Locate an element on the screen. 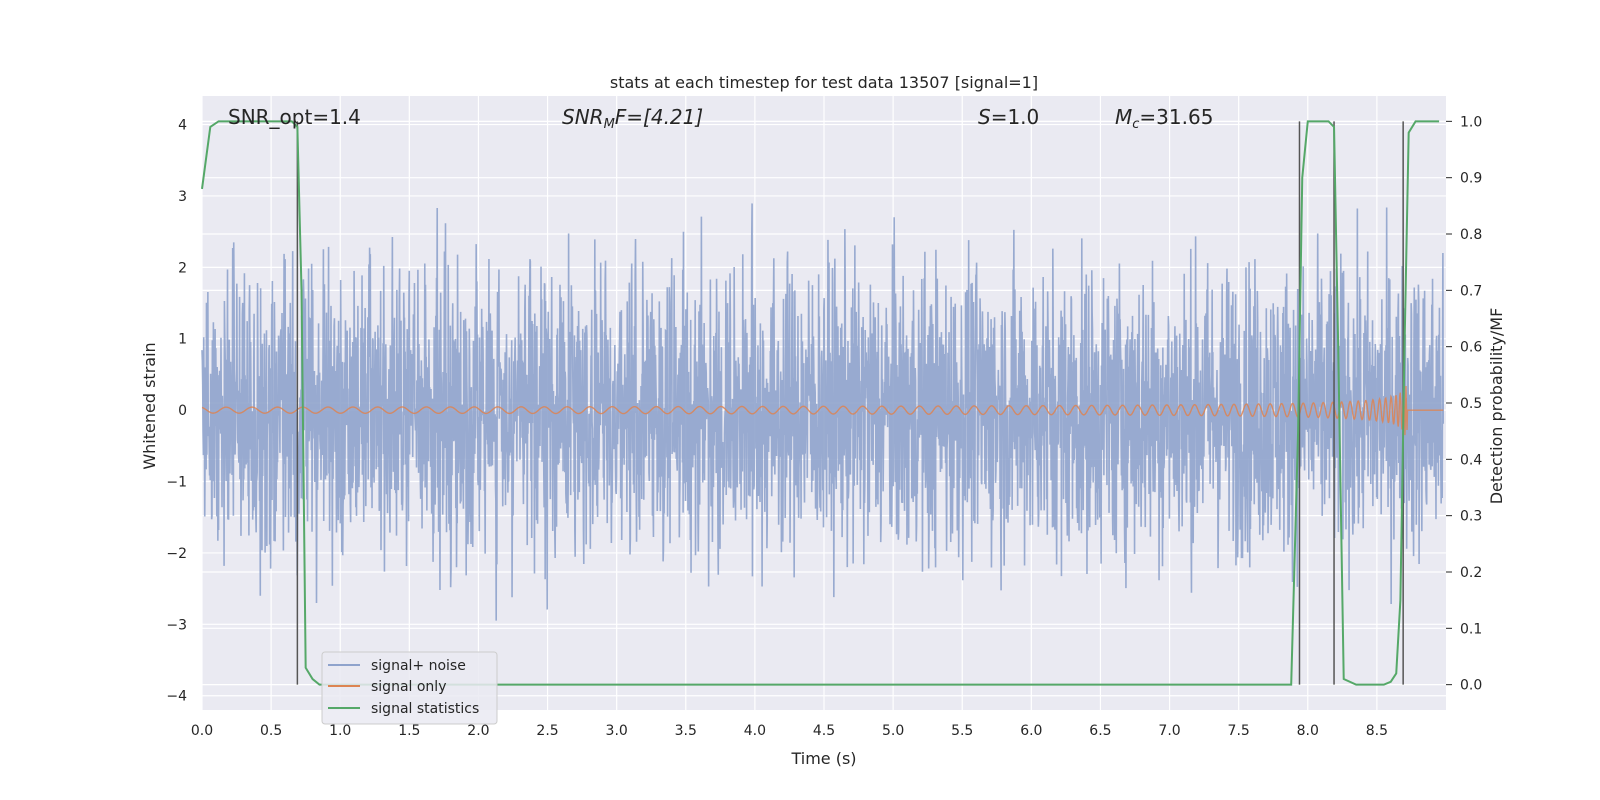  annotation-s: S=1.0 is located at coordinates (1008, 117).